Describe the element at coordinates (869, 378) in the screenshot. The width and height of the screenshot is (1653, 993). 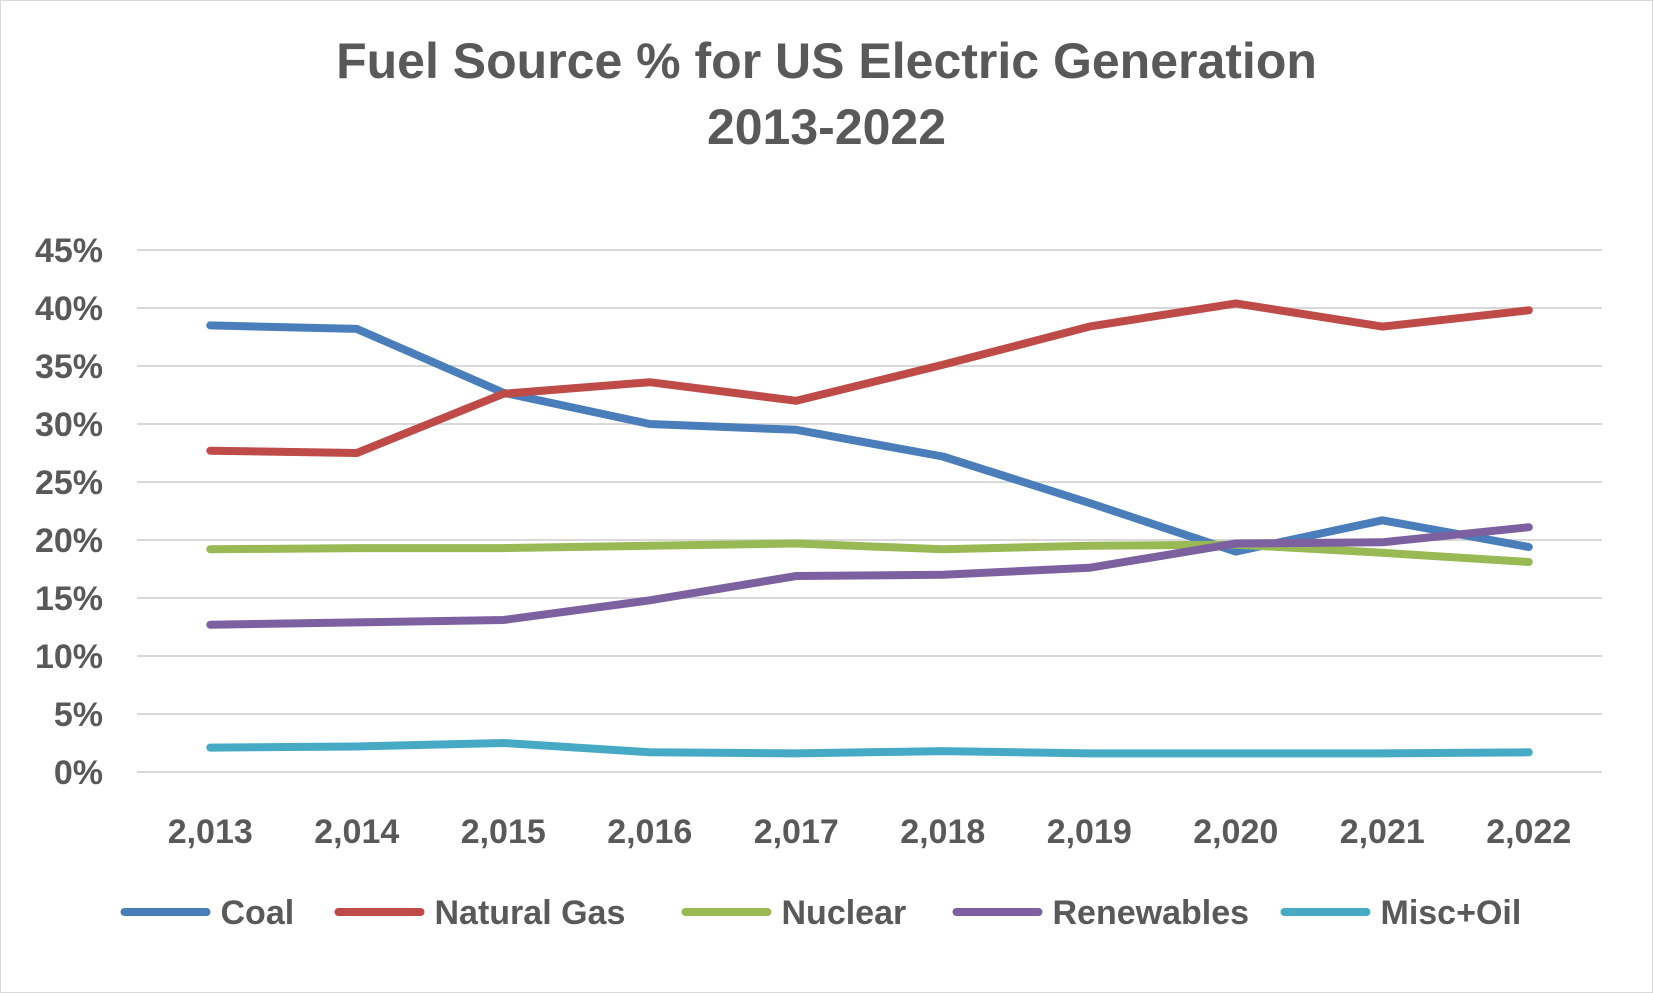
I see `series-line-natural-gas` at that location.